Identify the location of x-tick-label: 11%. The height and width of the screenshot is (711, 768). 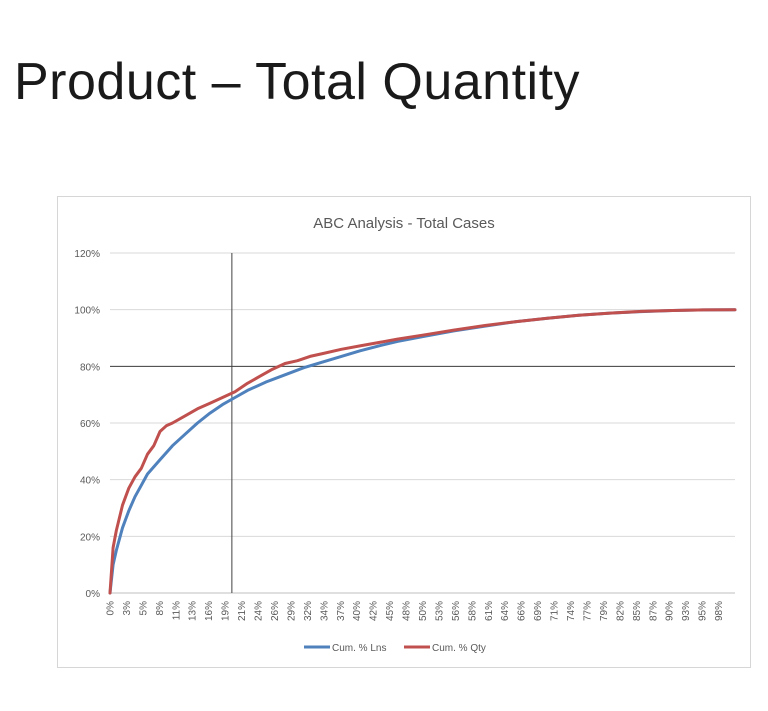
(176, 610).